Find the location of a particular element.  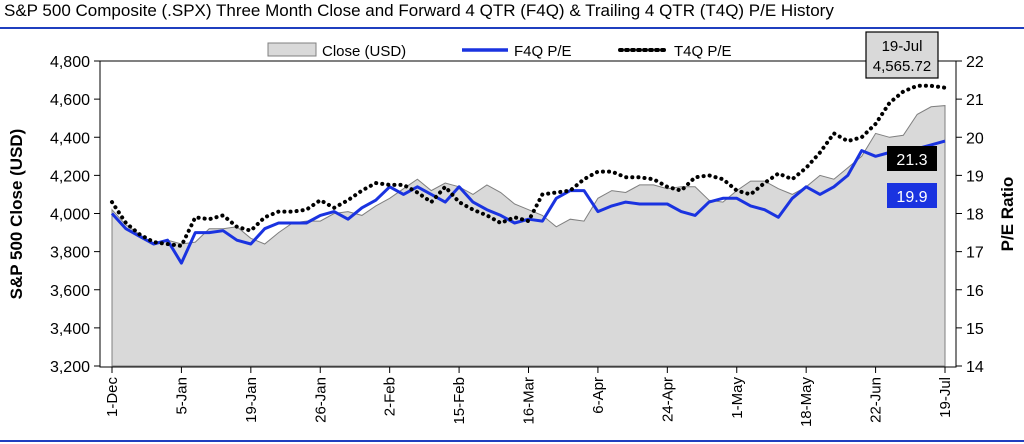

x-axis-tick-label: 22-Jun is located at coordinates (876, 400).